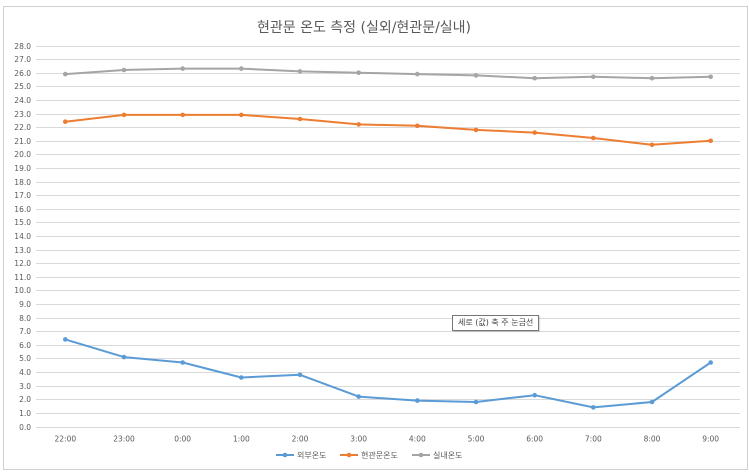 The width and height of the screenshot is (750, 474). I want to click on legend-label: 실내온도, so click(447, 455).